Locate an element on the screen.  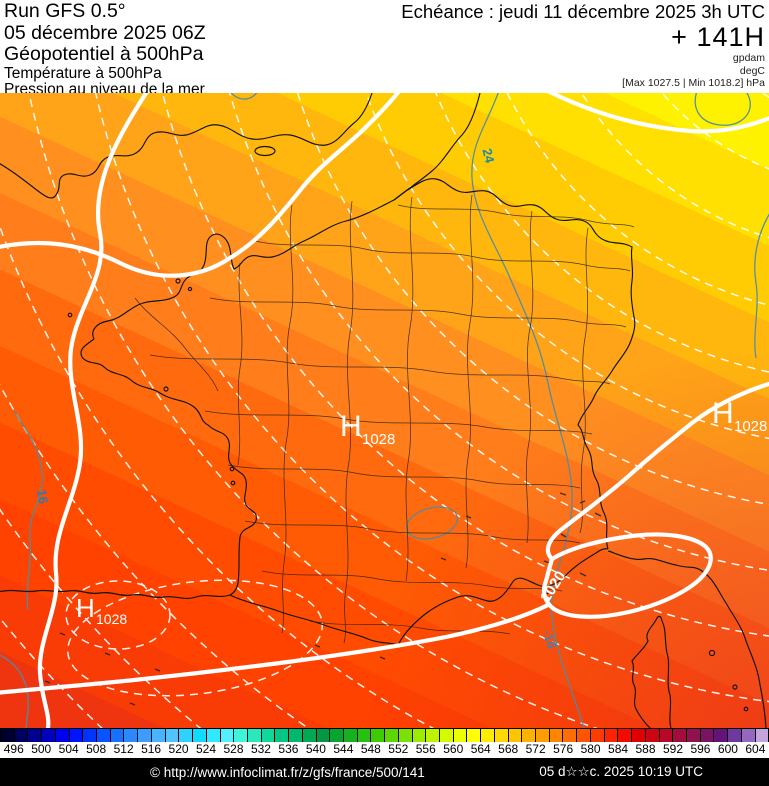
colorbar-tick-label: 504 is located at coordinates (68, 749).